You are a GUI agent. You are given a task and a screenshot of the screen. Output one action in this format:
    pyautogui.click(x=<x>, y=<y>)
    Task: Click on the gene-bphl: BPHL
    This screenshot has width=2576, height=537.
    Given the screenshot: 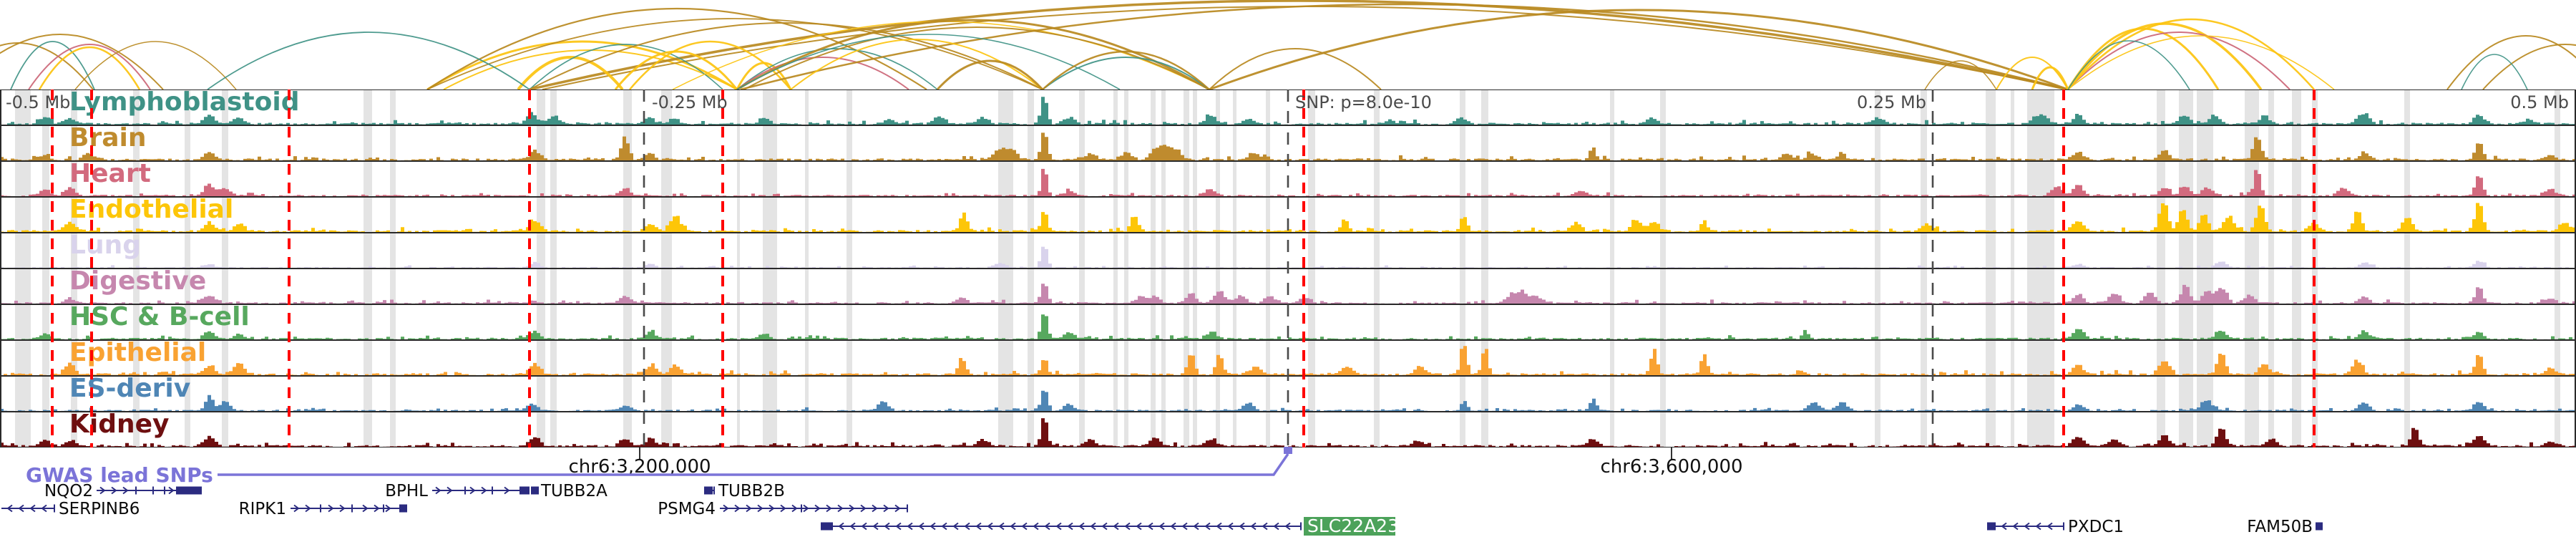 What is the action you would take?
    pyautogui.click(x=457, y=491)
    